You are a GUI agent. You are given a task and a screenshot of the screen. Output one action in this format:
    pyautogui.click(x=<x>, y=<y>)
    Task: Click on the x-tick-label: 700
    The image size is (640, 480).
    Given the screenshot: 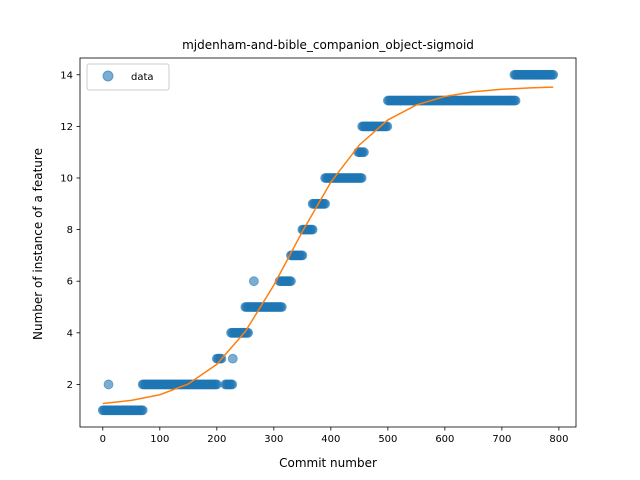 What is the action you would take?
    pyautogui.click(x=501, y=439)
    